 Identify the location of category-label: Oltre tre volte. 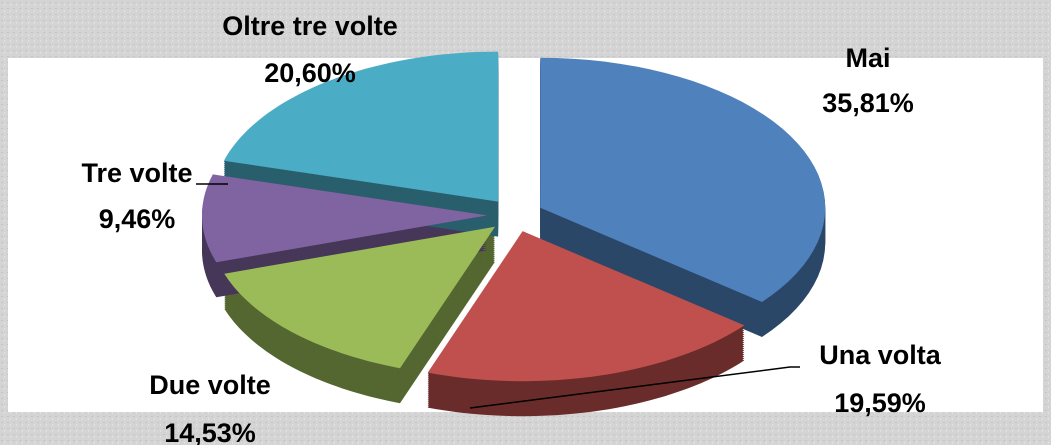
(310, 26).